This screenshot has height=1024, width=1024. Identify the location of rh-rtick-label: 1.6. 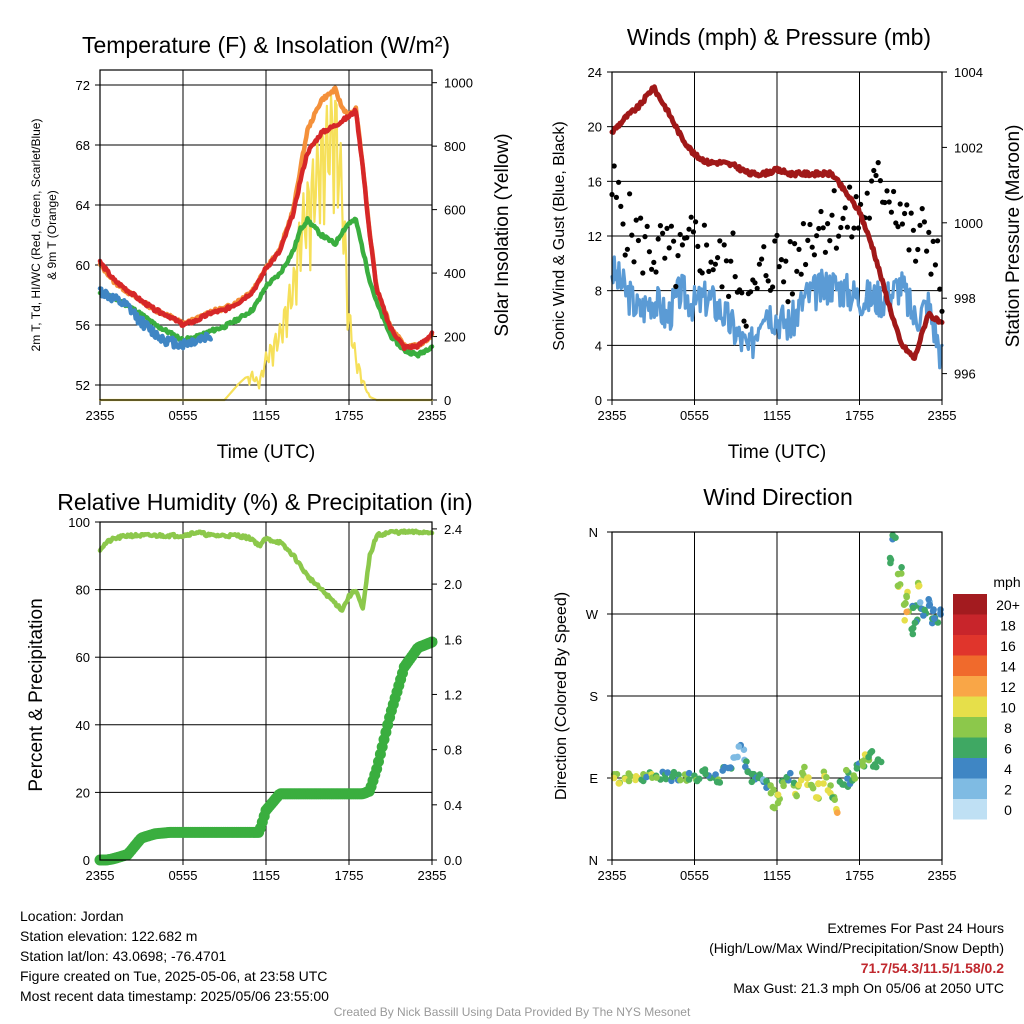
(453, 639).